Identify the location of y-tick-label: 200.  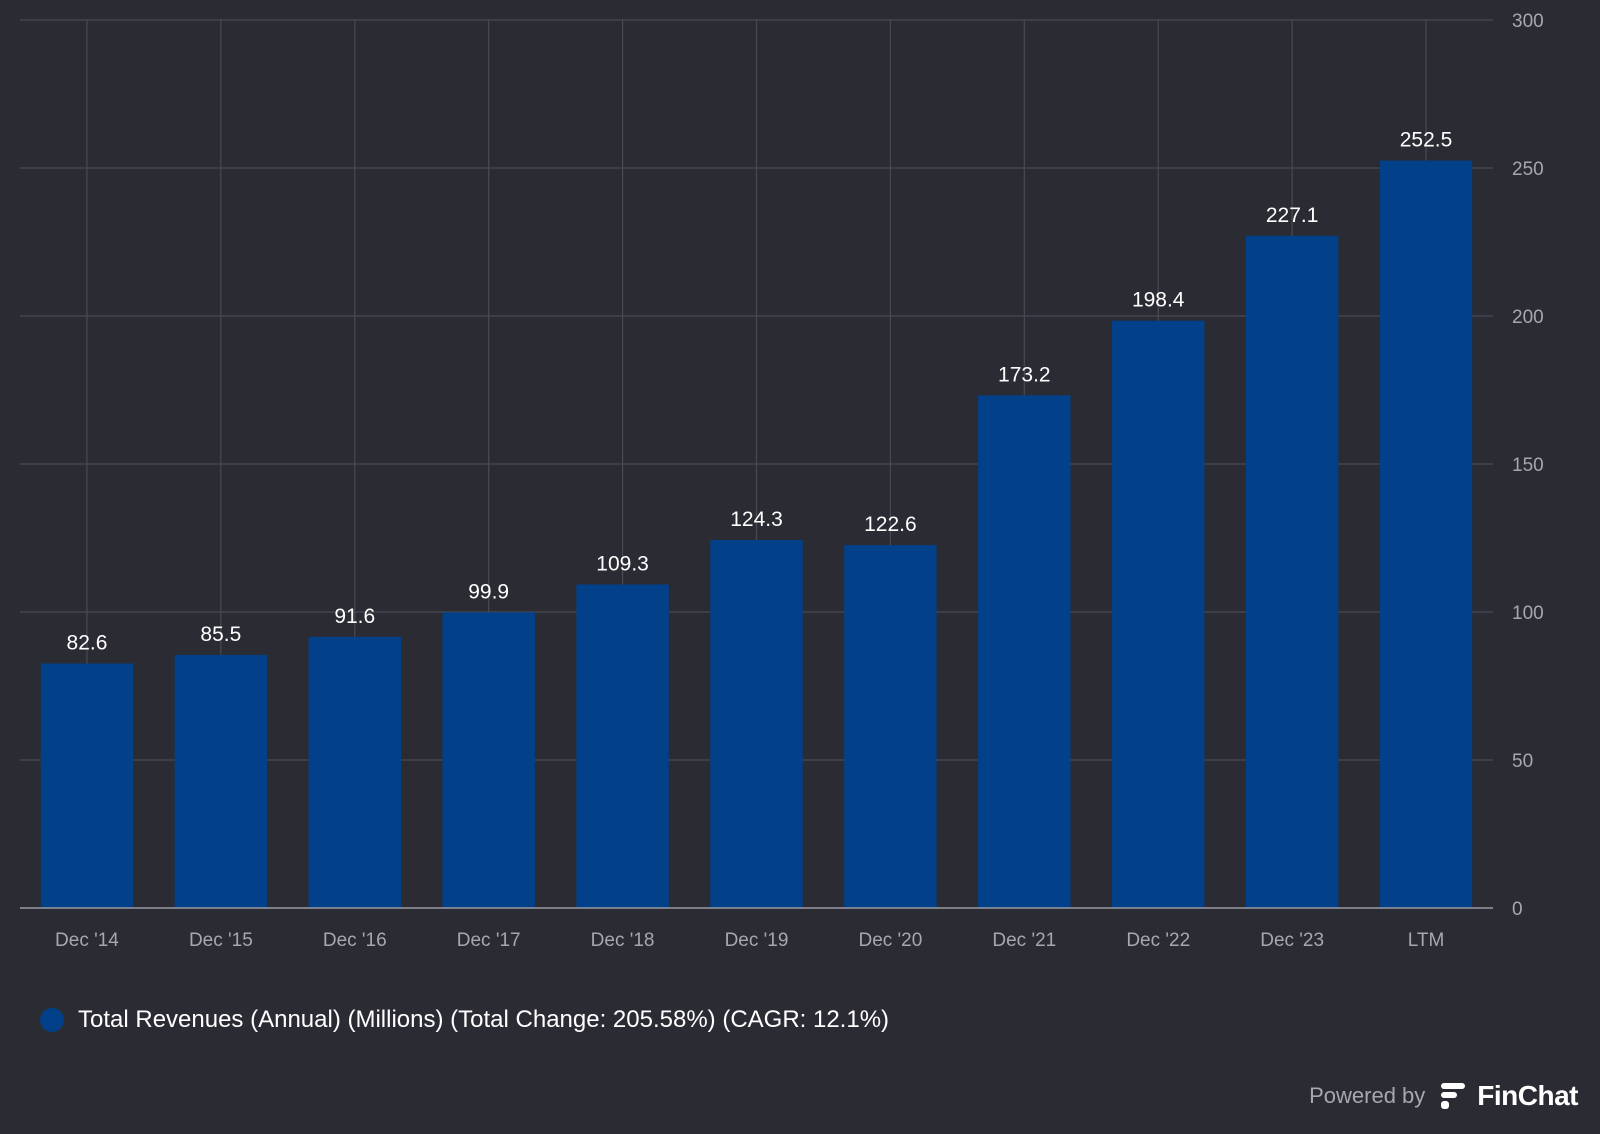
(1528, 317).